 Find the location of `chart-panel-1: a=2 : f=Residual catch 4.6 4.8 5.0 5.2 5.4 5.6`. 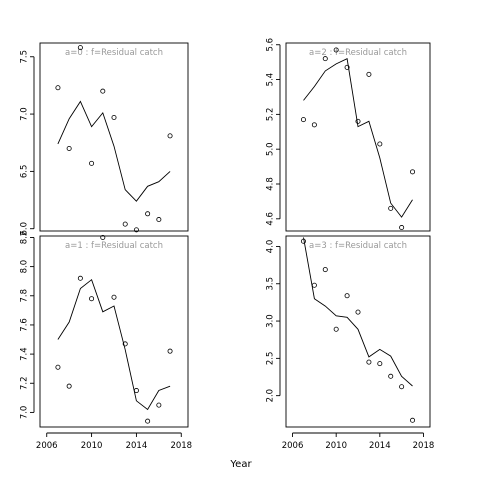

chart-panel-1: a=2 : f=Residual catch 4.6 4.8 5.0 5.2 5.4 5.6 is located at coordinates (348, 135).